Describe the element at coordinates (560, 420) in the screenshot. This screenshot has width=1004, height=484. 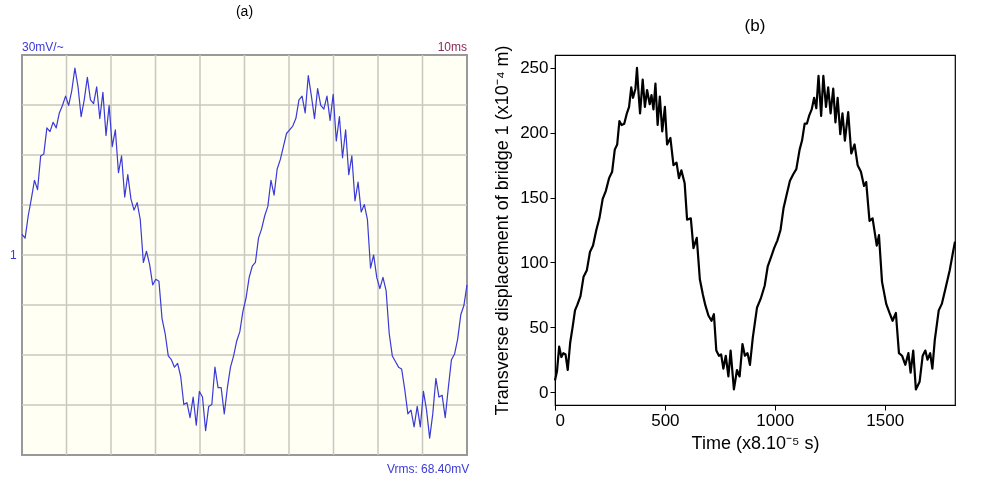
I see `x-tick-label: 0` at that location.